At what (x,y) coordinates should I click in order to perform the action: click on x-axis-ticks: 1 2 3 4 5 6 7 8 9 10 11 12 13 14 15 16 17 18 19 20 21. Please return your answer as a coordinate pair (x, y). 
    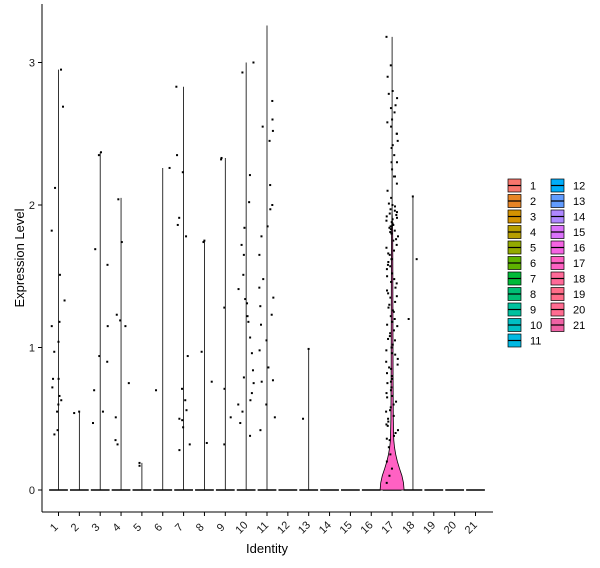
    Looking at the image, I should click on (264, 524).